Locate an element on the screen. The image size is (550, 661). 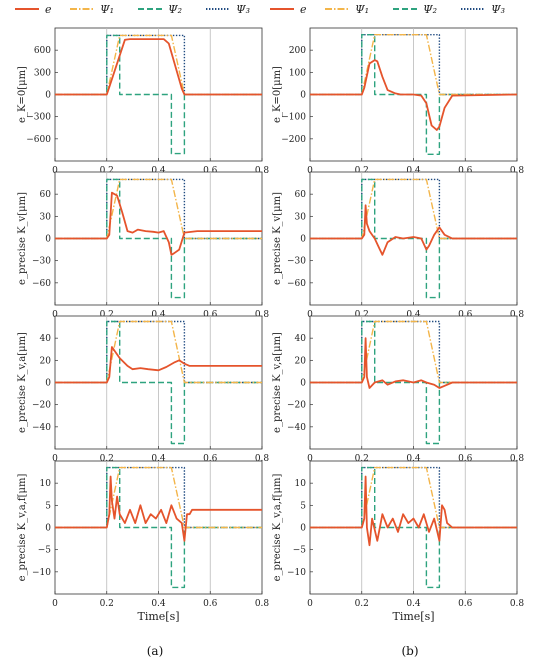
y-tick-label: 600 is located at coordinates (42, 51).